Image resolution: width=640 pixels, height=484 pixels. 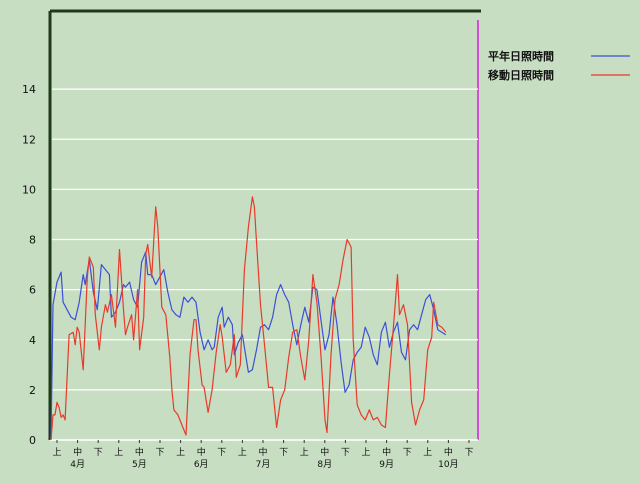 I want to click on y-tick-label: 4, so click(x=32, y=340).